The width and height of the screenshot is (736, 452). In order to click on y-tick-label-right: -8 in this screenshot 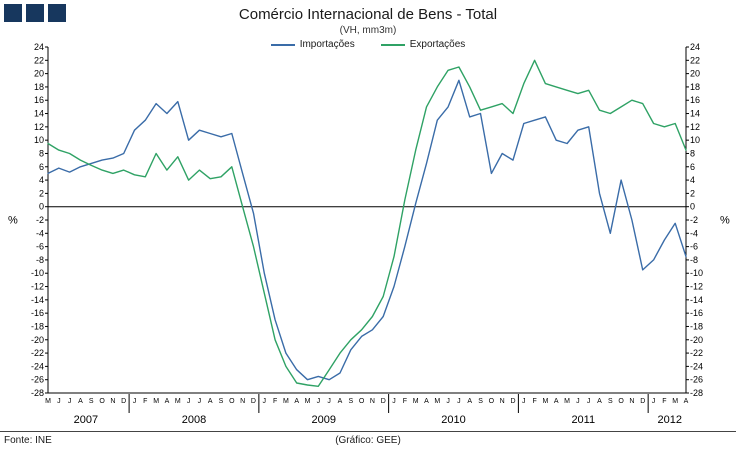, I will do `click(694, 260)`.